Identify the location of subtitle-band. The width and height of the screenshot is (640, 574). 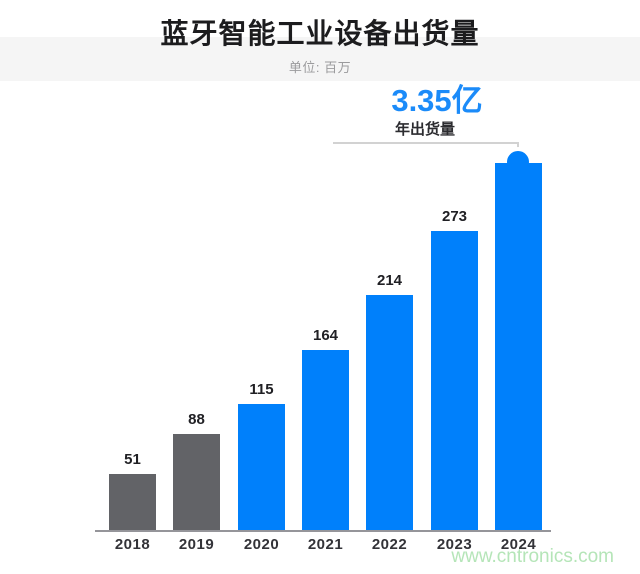
(320, 59).